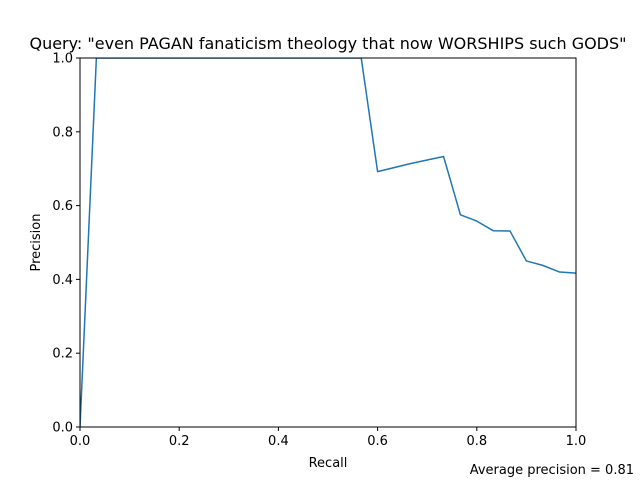 The image size is (640, 480). What do you see at coordinates (377, 441) in the screenshot?
I see `x-tick-label: 0.6` at bounding box center [377, 441].